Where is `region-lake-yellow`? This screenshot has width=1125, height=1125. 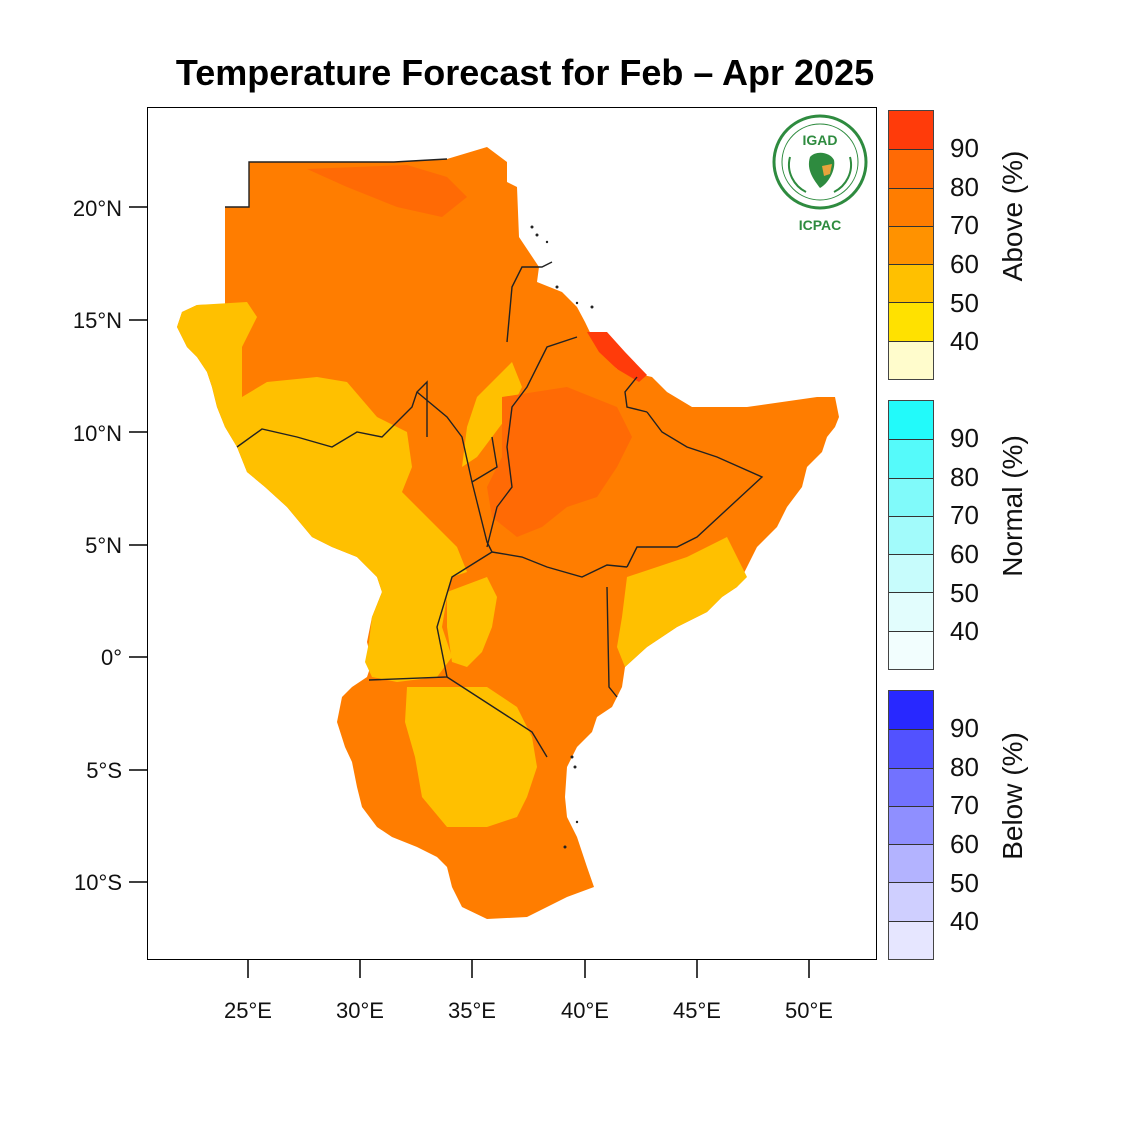
region-lake-yellow is located at coordinates (472, 622).